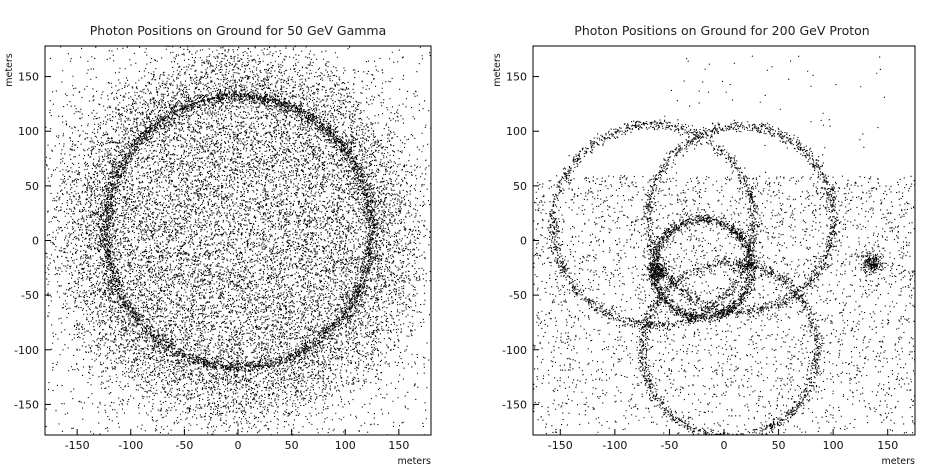 This screenshot has width=930, height=469. What do you see at coordinates (898, 461) in the screenshot?
I see `x-axis-label-proton: meters` at bounding box center [898, 461].